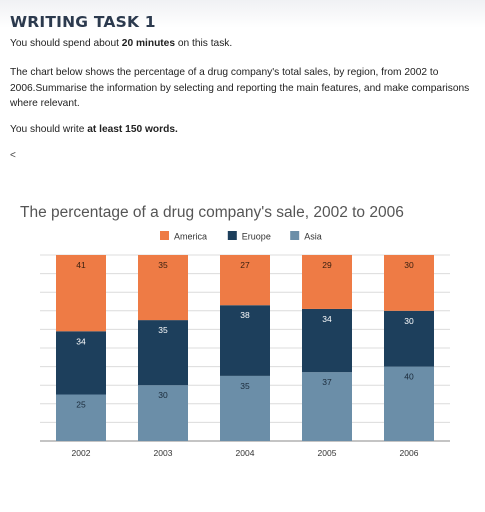  I want to click on word-count-bold: at least 150 words., so click(132, 129).